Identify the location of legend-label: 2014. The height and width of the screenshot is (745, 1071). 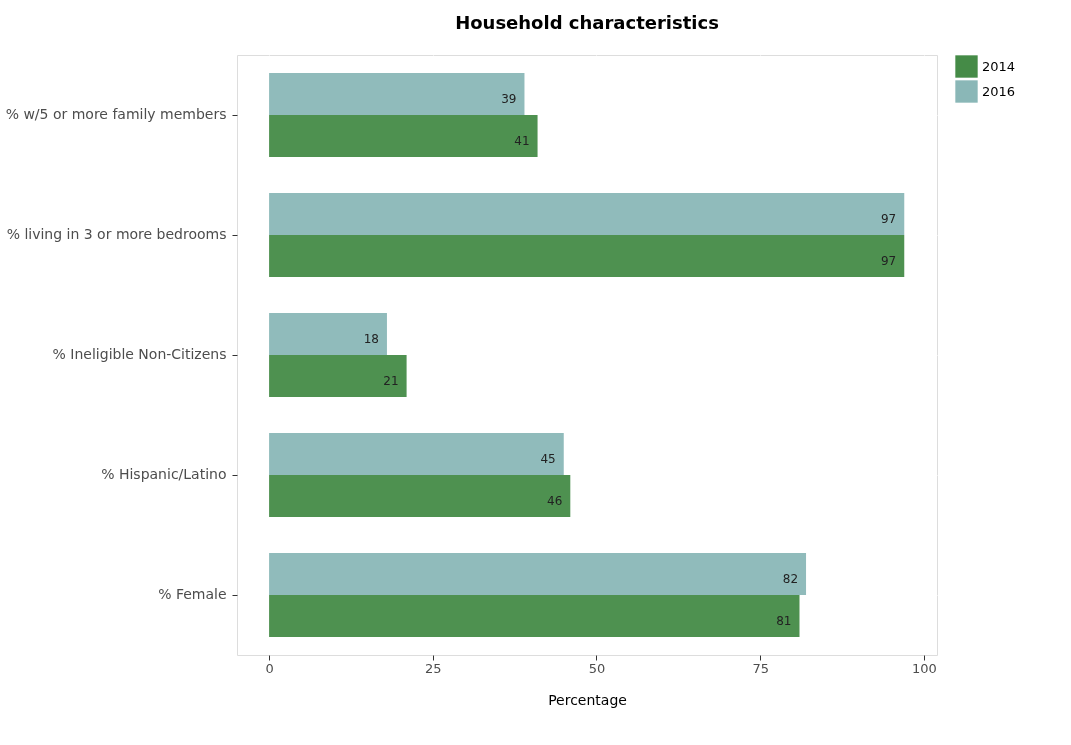
(999, 66).